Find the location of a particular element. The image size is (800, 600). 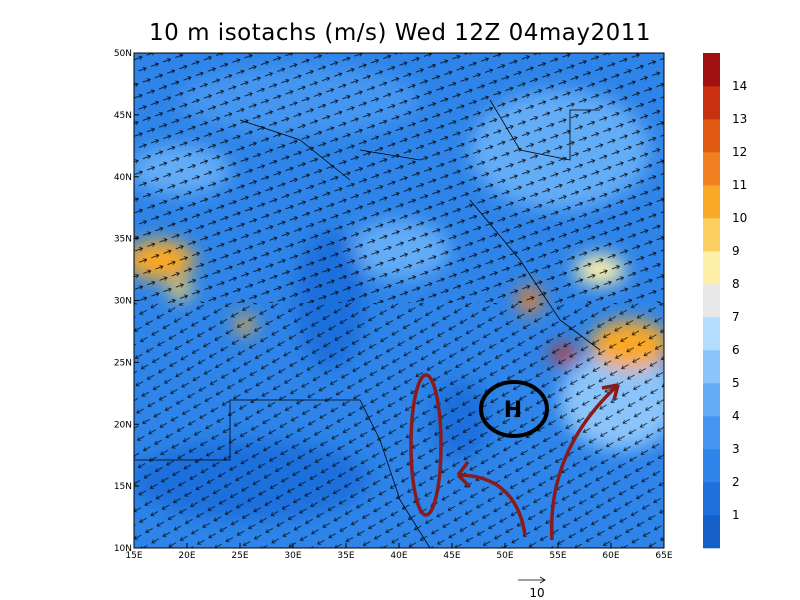

lon-label: 25E is located at coordinates (239, 556).